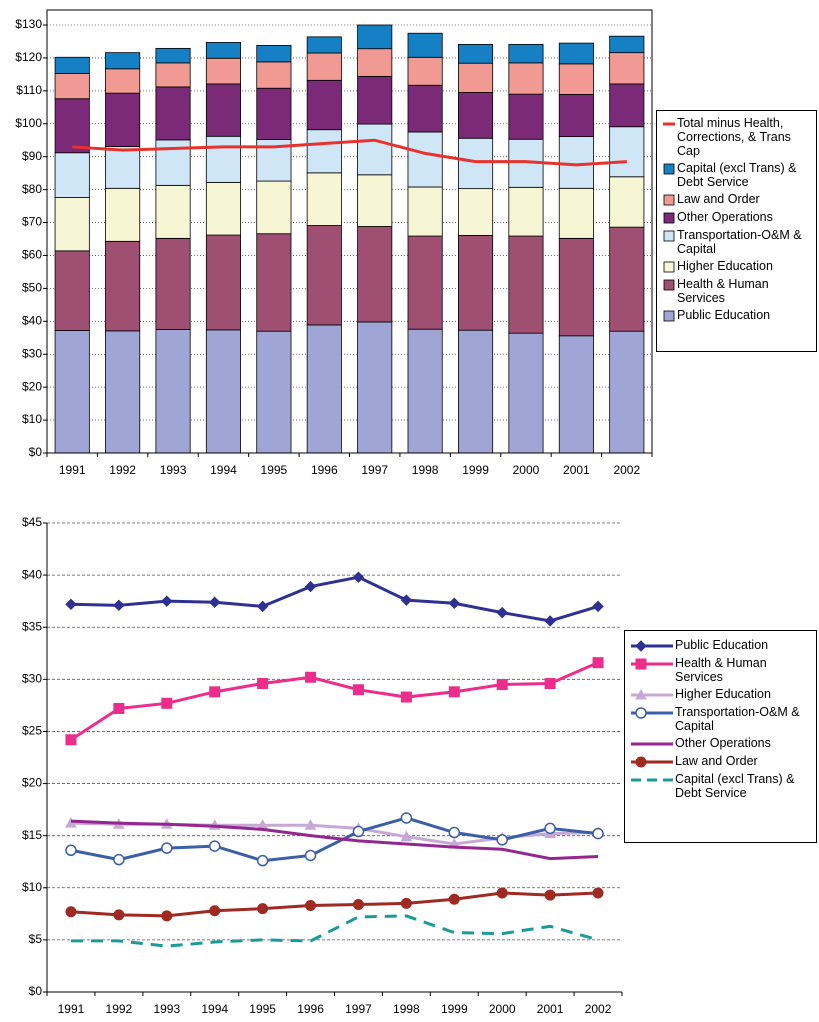 The width and height of the screenshot is (819, 1022). I want to click on legend-item: Transportation-O&M & Capital, so click(720, 719).